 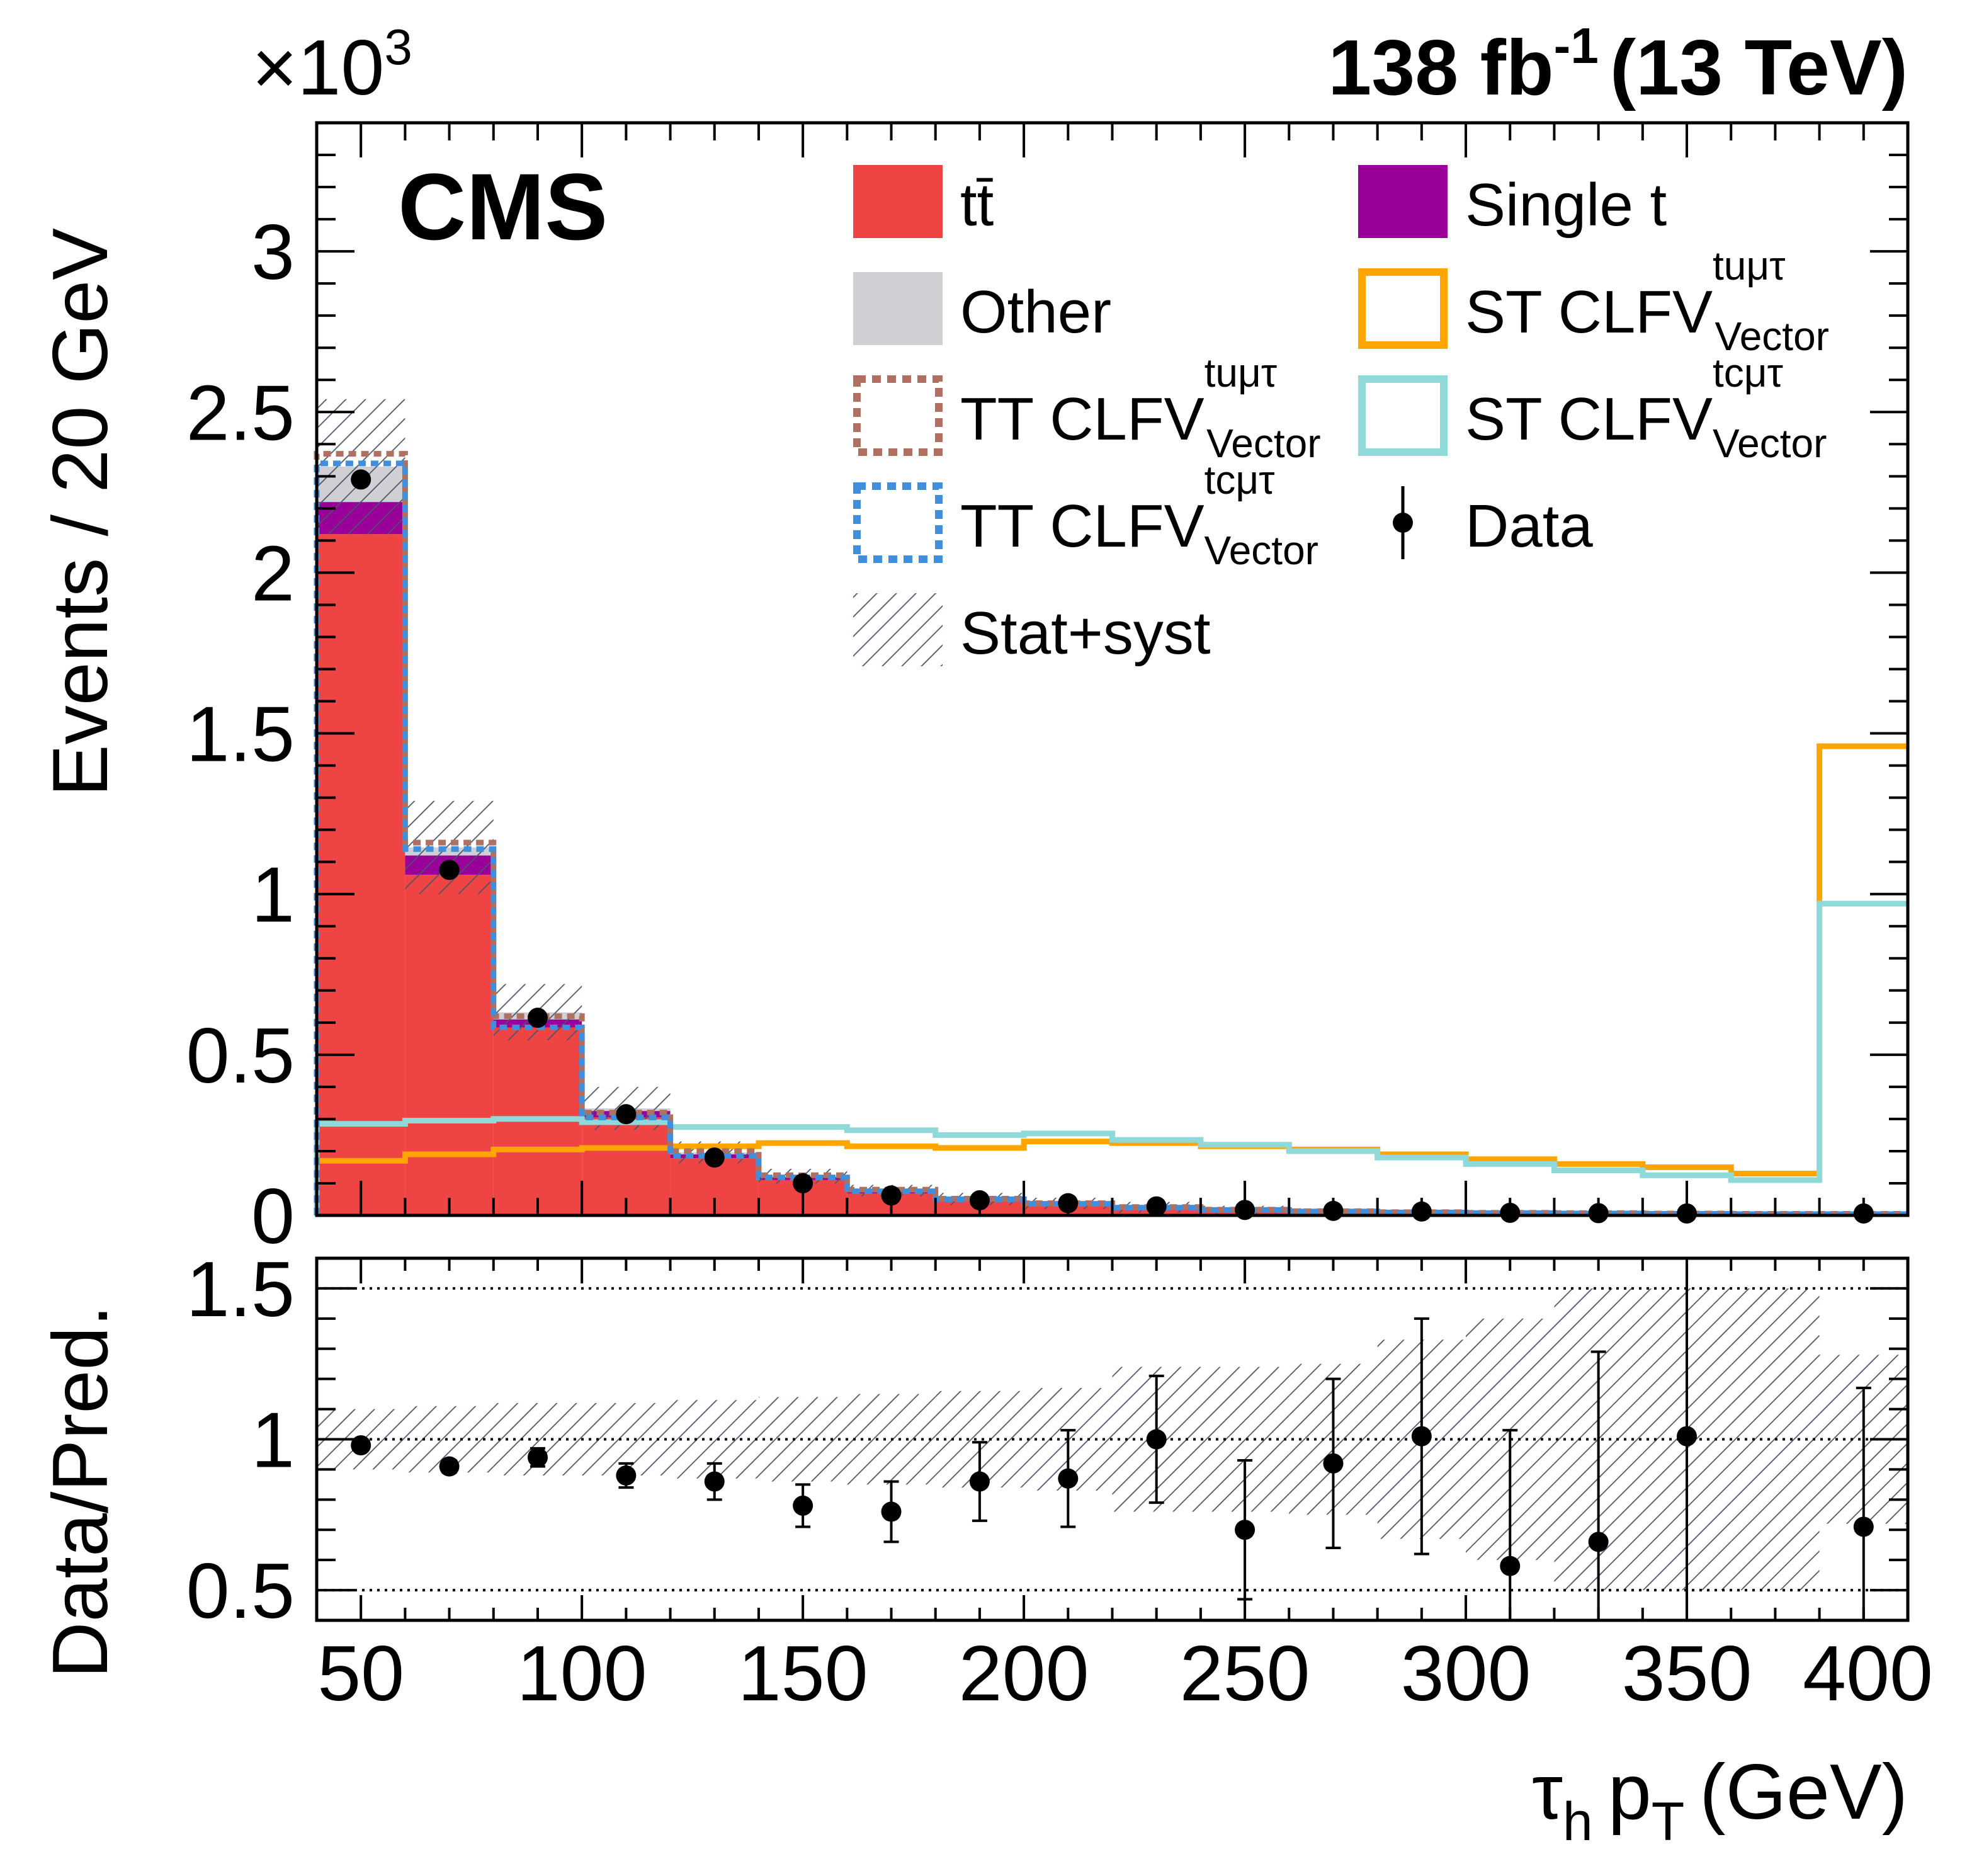 I want to click on cms-label: CMS, so click(x=503, y=206).